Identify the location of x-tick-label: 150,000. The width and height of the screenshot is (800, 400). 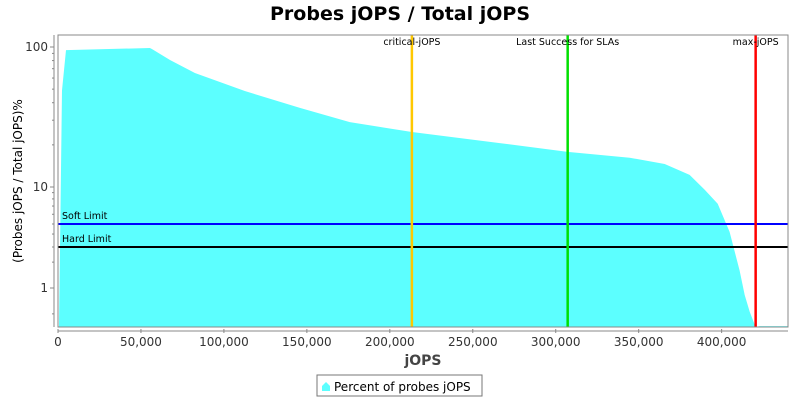
(307, 342).